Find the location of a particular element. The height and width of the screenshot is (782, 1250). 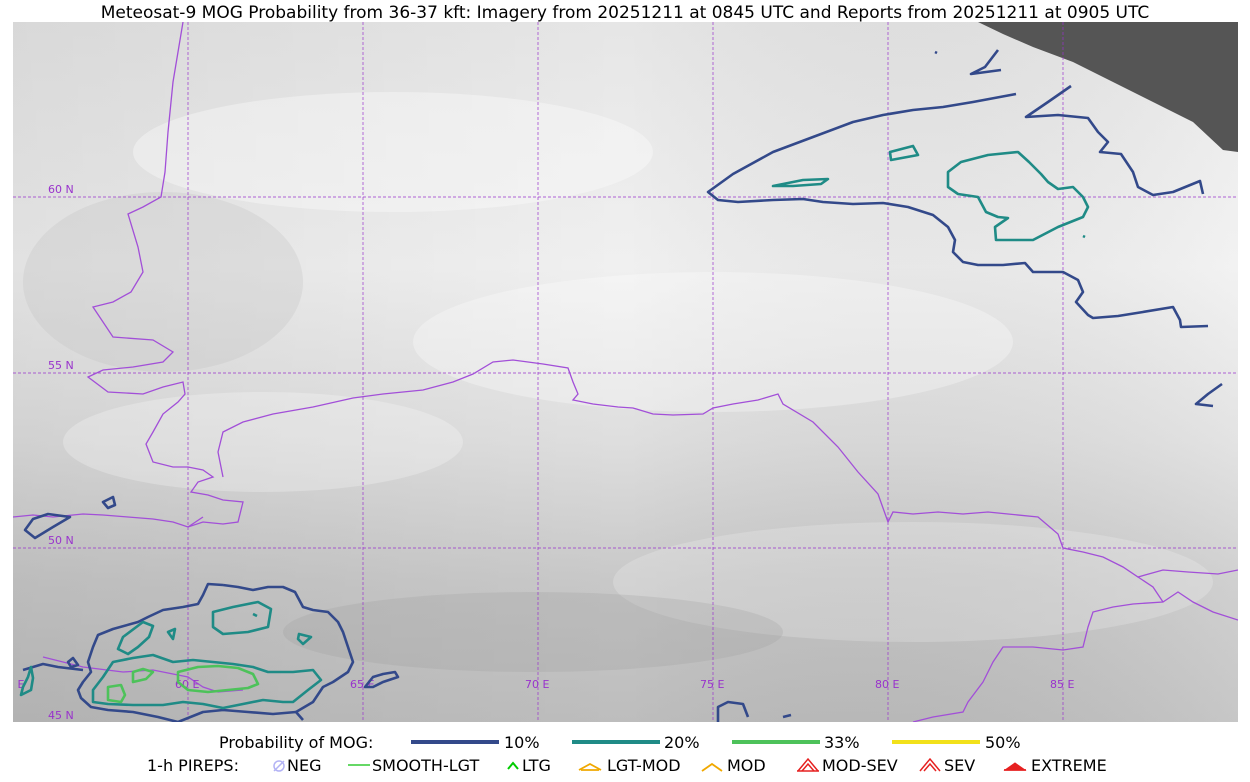

longitude-labels: 55 E 60 E 65 E 70 E 75 E 80 E 85 E is located at coordinates (543, 684).